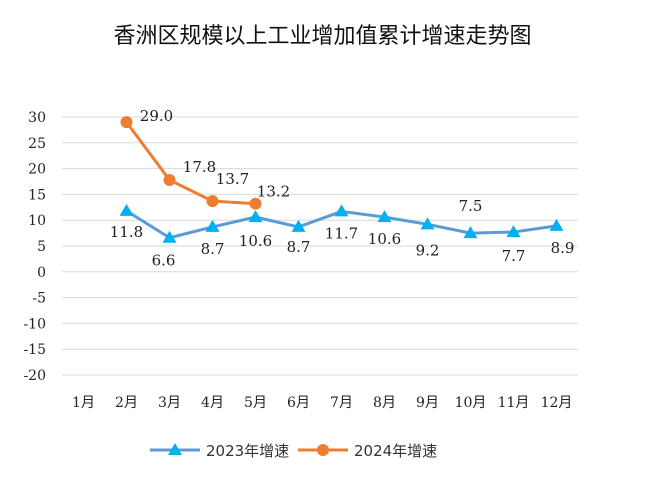 This screenshot has width=645, height=495. Describe the element at coordinates (169, 403) in the screenshot. I see `x-tick-label: 3月` at that location.